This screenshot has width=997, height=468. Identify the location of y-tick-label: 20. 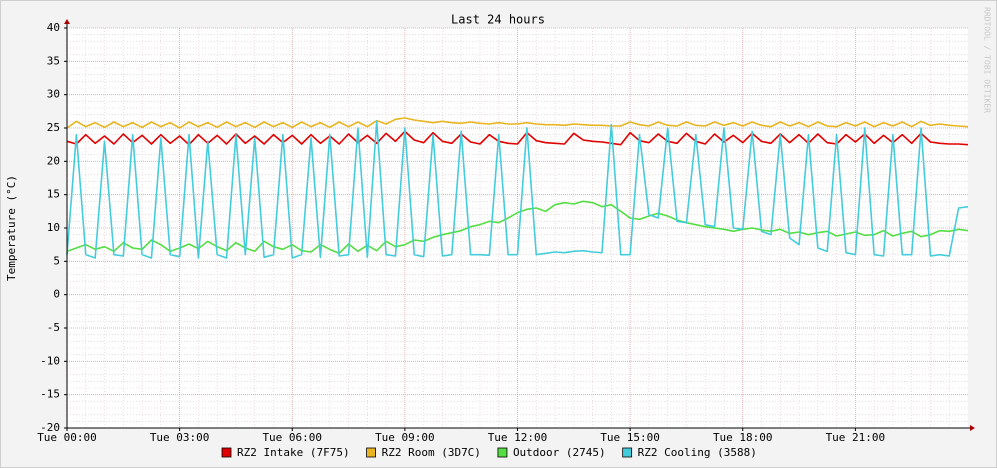
(53, 160).